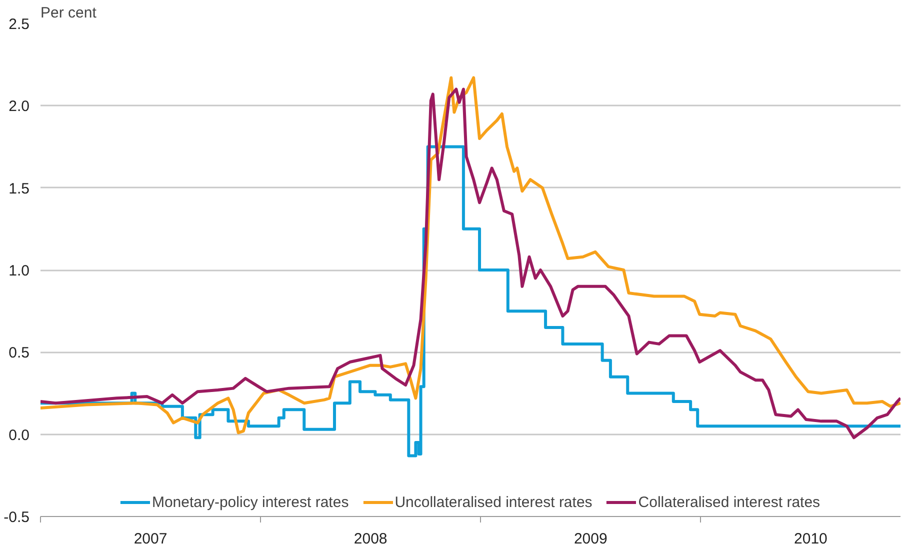 The height and width of the screenshot is (546, 904). I want to click on x-tick-label: 2010, so click(811, 538).